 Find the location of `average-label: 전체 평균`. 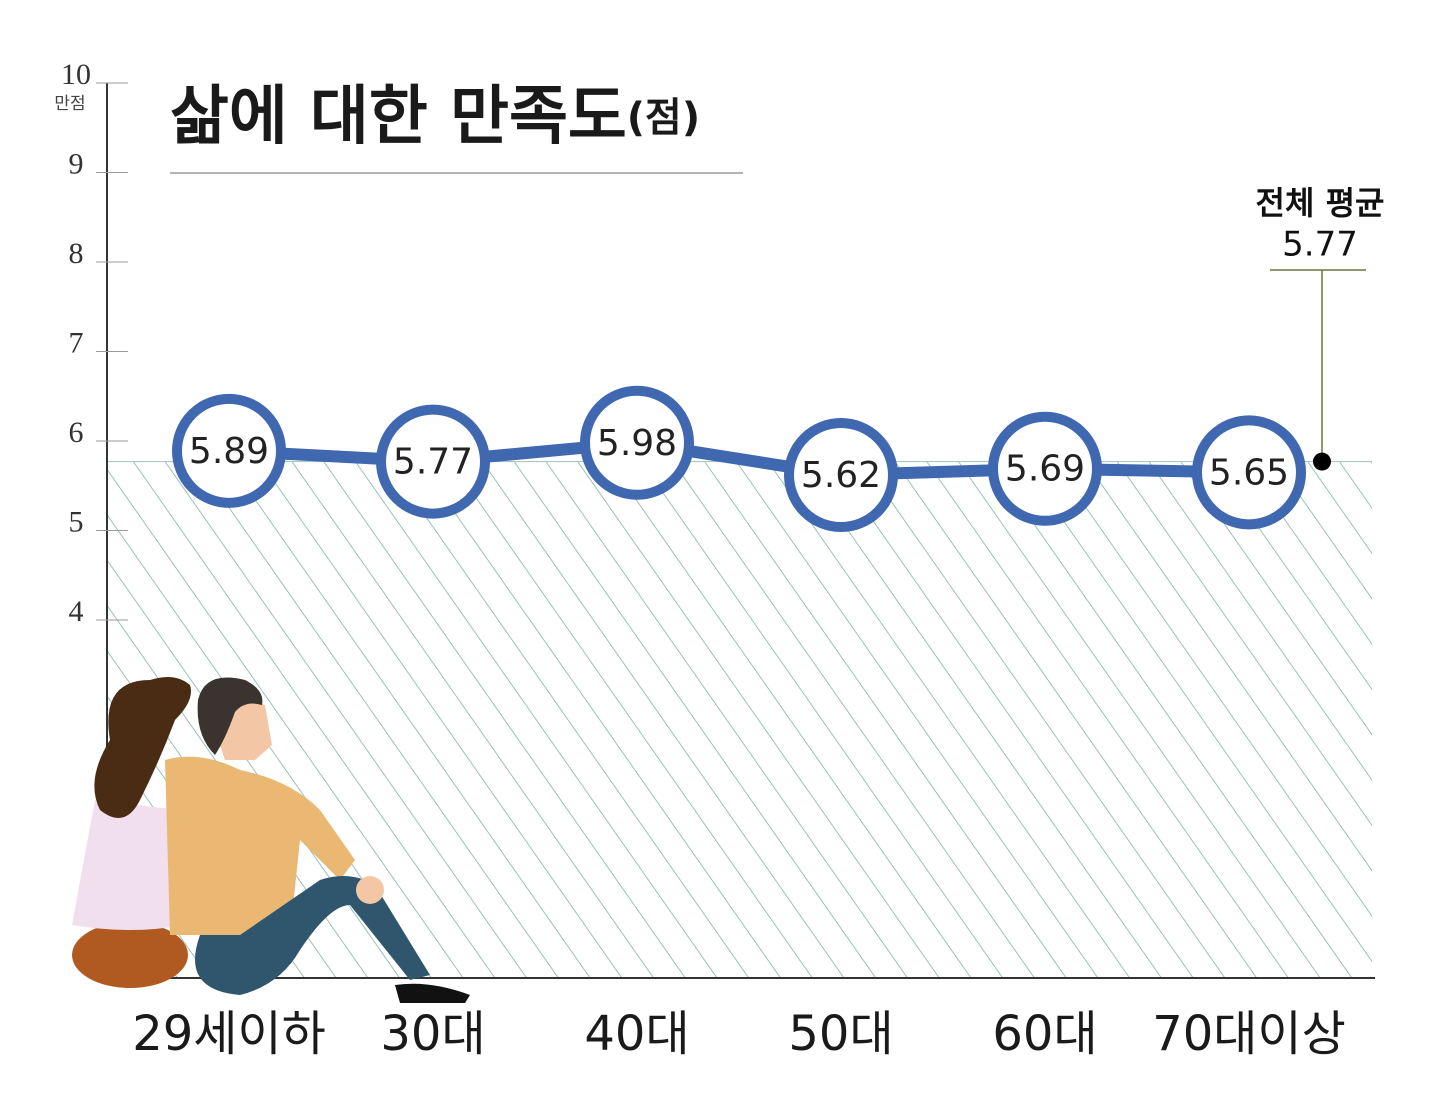

average-label: 전체 평균 is located at coordinates (1320, 203).